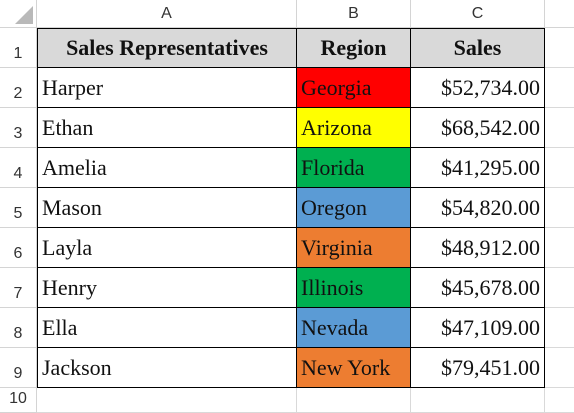 This screenshot has width=574, height=413. Describe the element at coordinates (18, 288) in the screenshot. I see `row-header-7: 7` at that location.